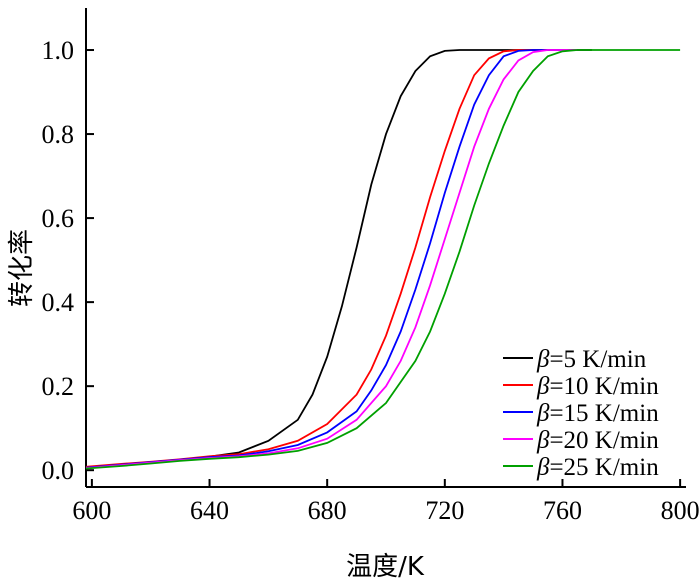  I want to click on legend-rate: =15 K/min, so click(604, 413).